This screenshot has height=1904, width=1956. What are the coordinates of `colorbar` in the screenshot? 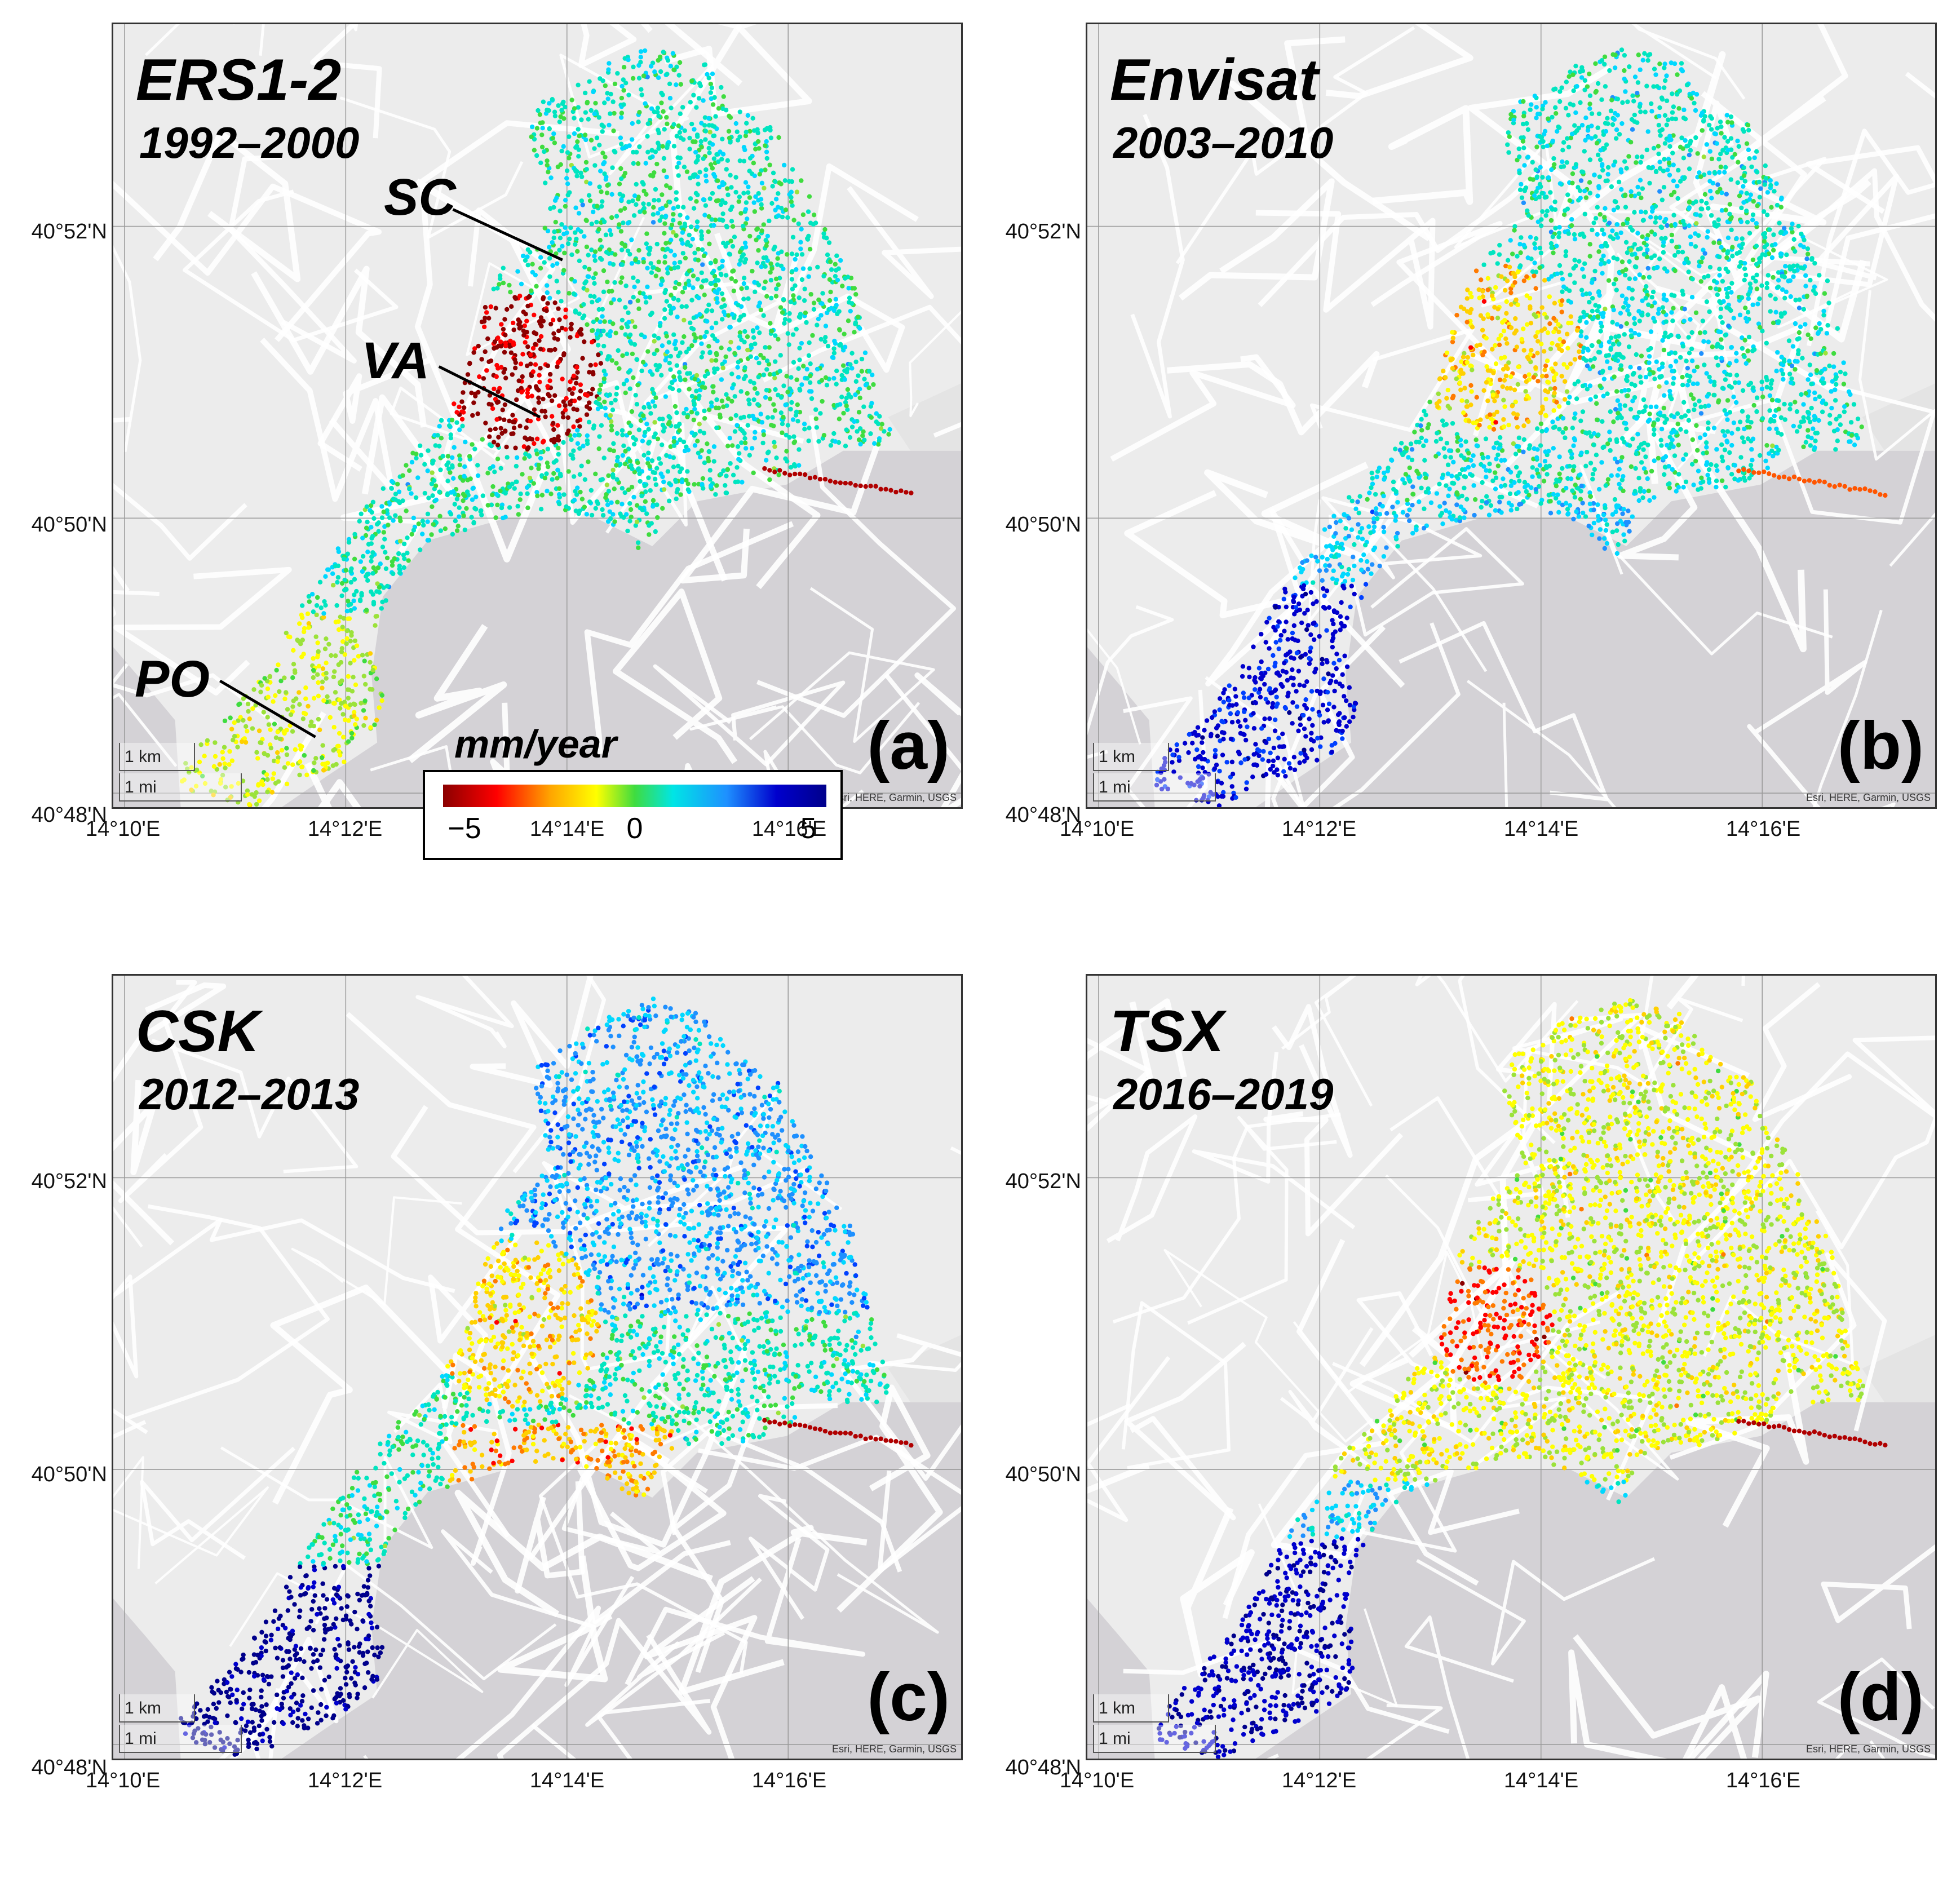 It's located at (634, 796).